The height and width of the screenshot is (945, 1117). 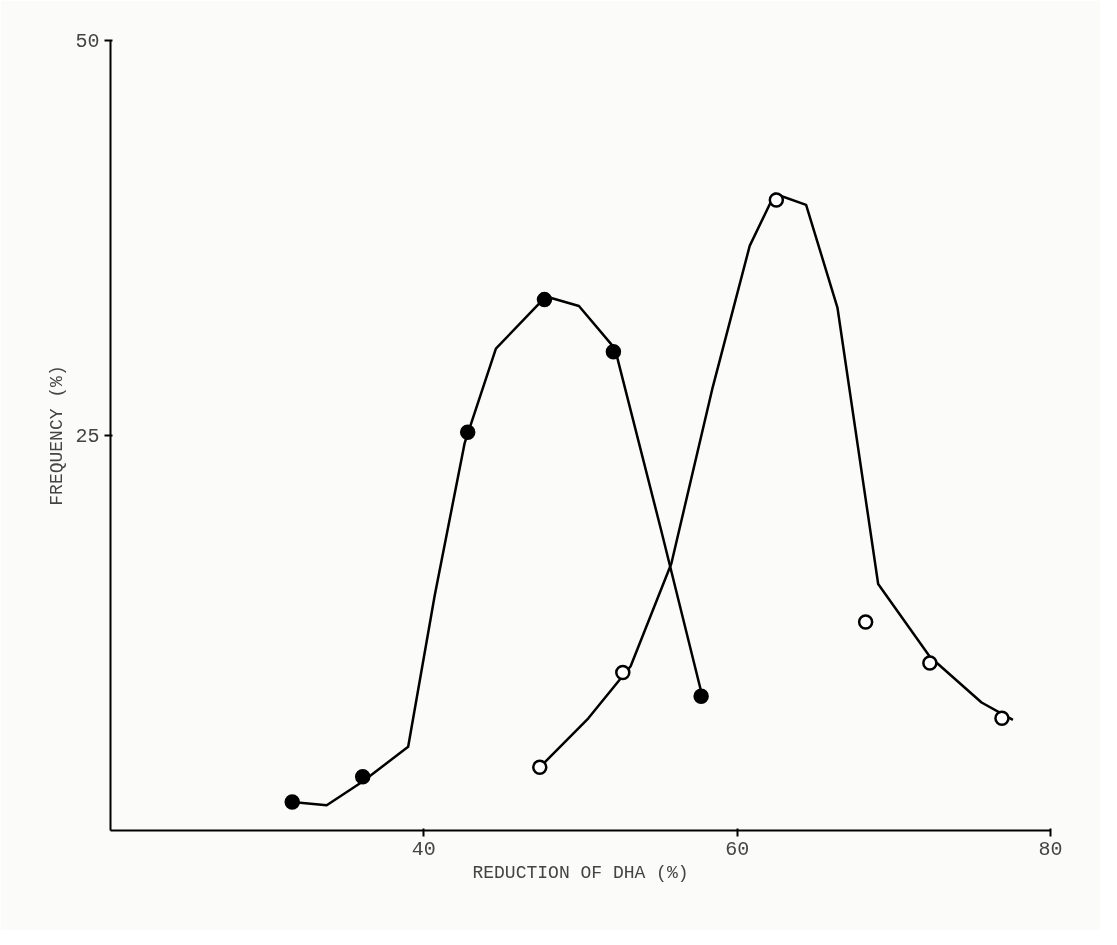 I want to click on y-tick-label: 50, so click(x=87, y=41).